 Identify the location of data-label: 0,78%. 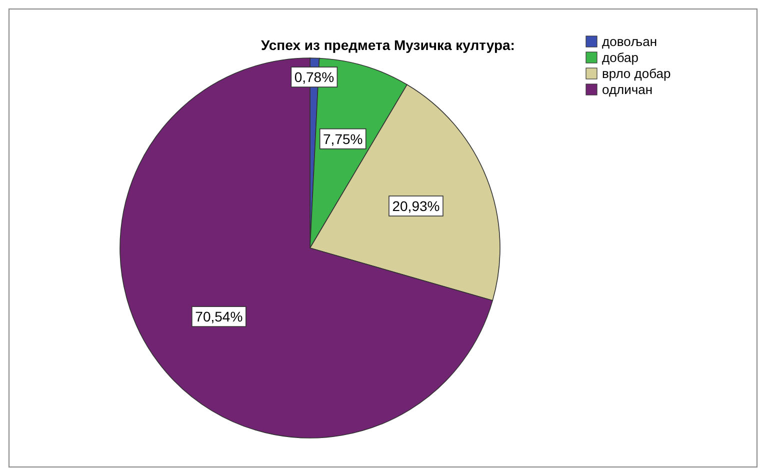
(314, 77).